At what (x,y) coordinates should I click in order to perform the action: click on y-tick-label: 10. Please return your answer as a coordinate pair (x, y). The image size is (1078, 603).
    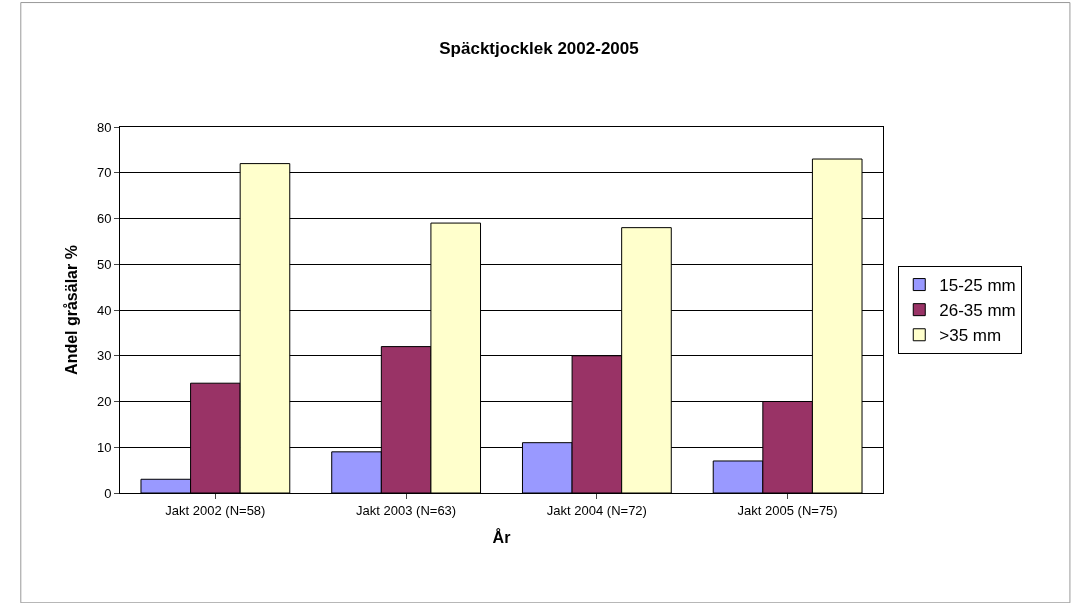
    Looking at the image, I should click on (104, 447).